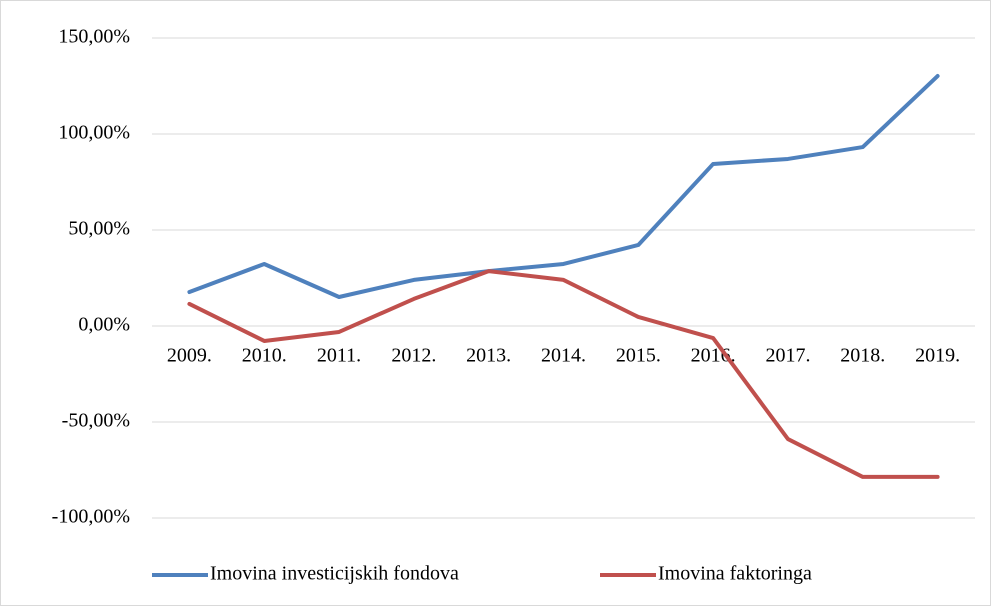 The image size is (991, 606). What do you see at coordinates (413, 356) in the screenshot?
I see `x-tick-label: 2012.` at bounding box center [413, 356].